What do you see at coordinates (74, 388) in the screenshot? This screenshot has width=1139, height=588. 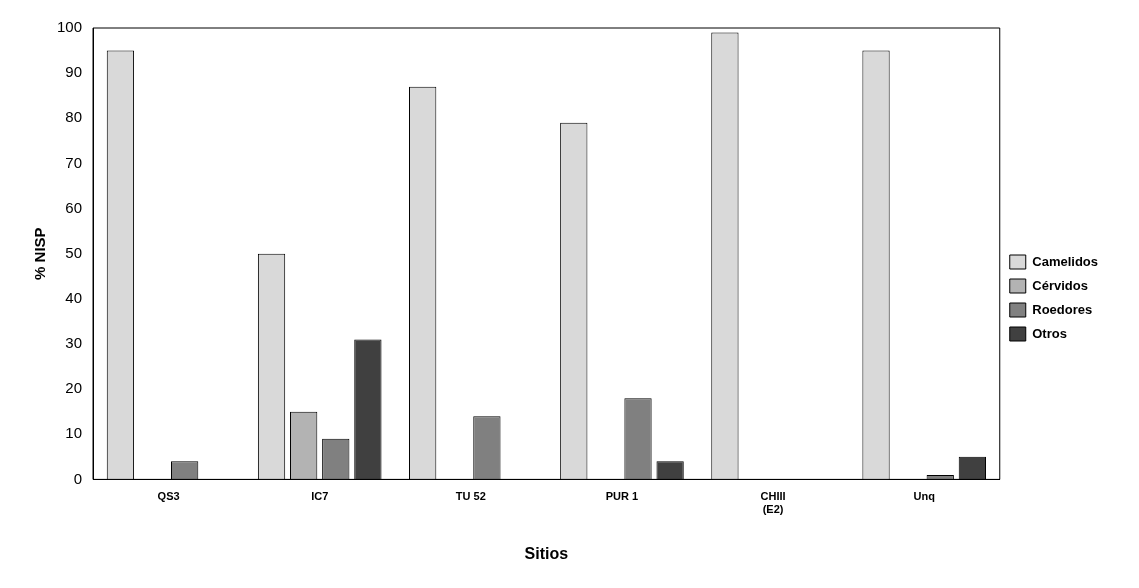 I see `y-tick-label: 20` at bounding box center [74, 388].